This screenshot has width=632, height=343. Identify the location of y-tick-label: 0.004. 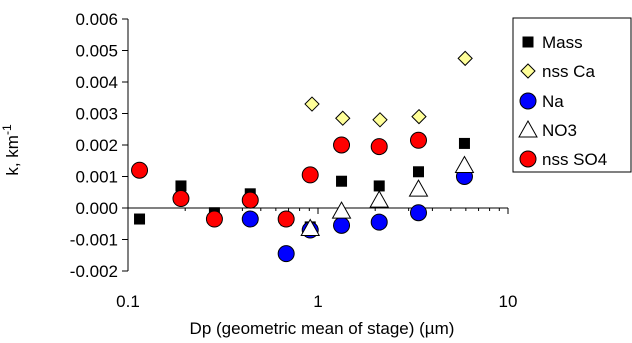
(96, 82).